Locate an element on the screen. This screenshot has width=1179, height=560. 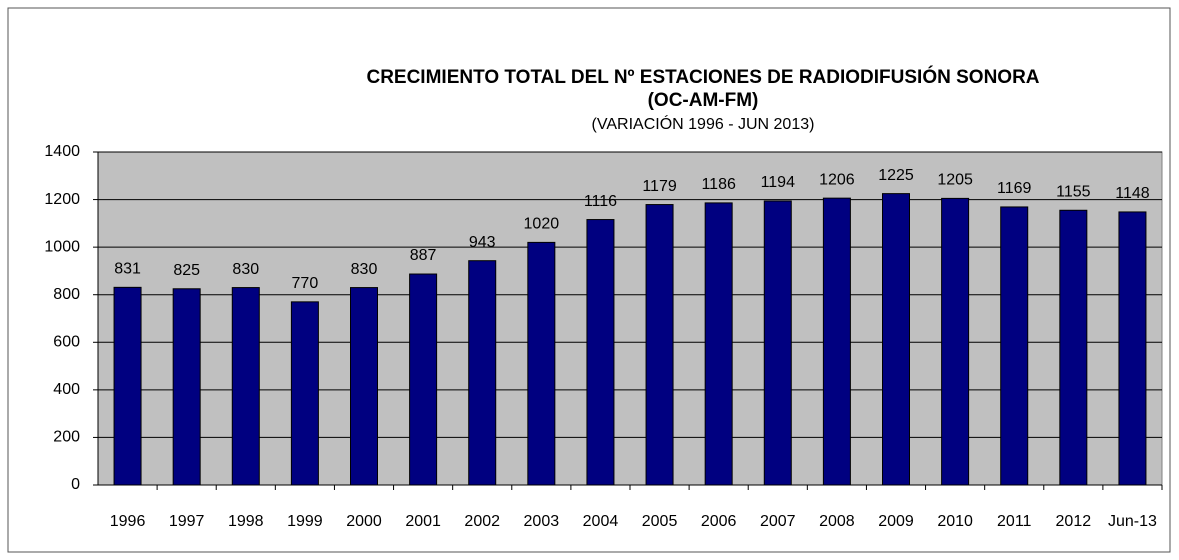
y-tick-label: 600 is located at coordinates (66, 342).